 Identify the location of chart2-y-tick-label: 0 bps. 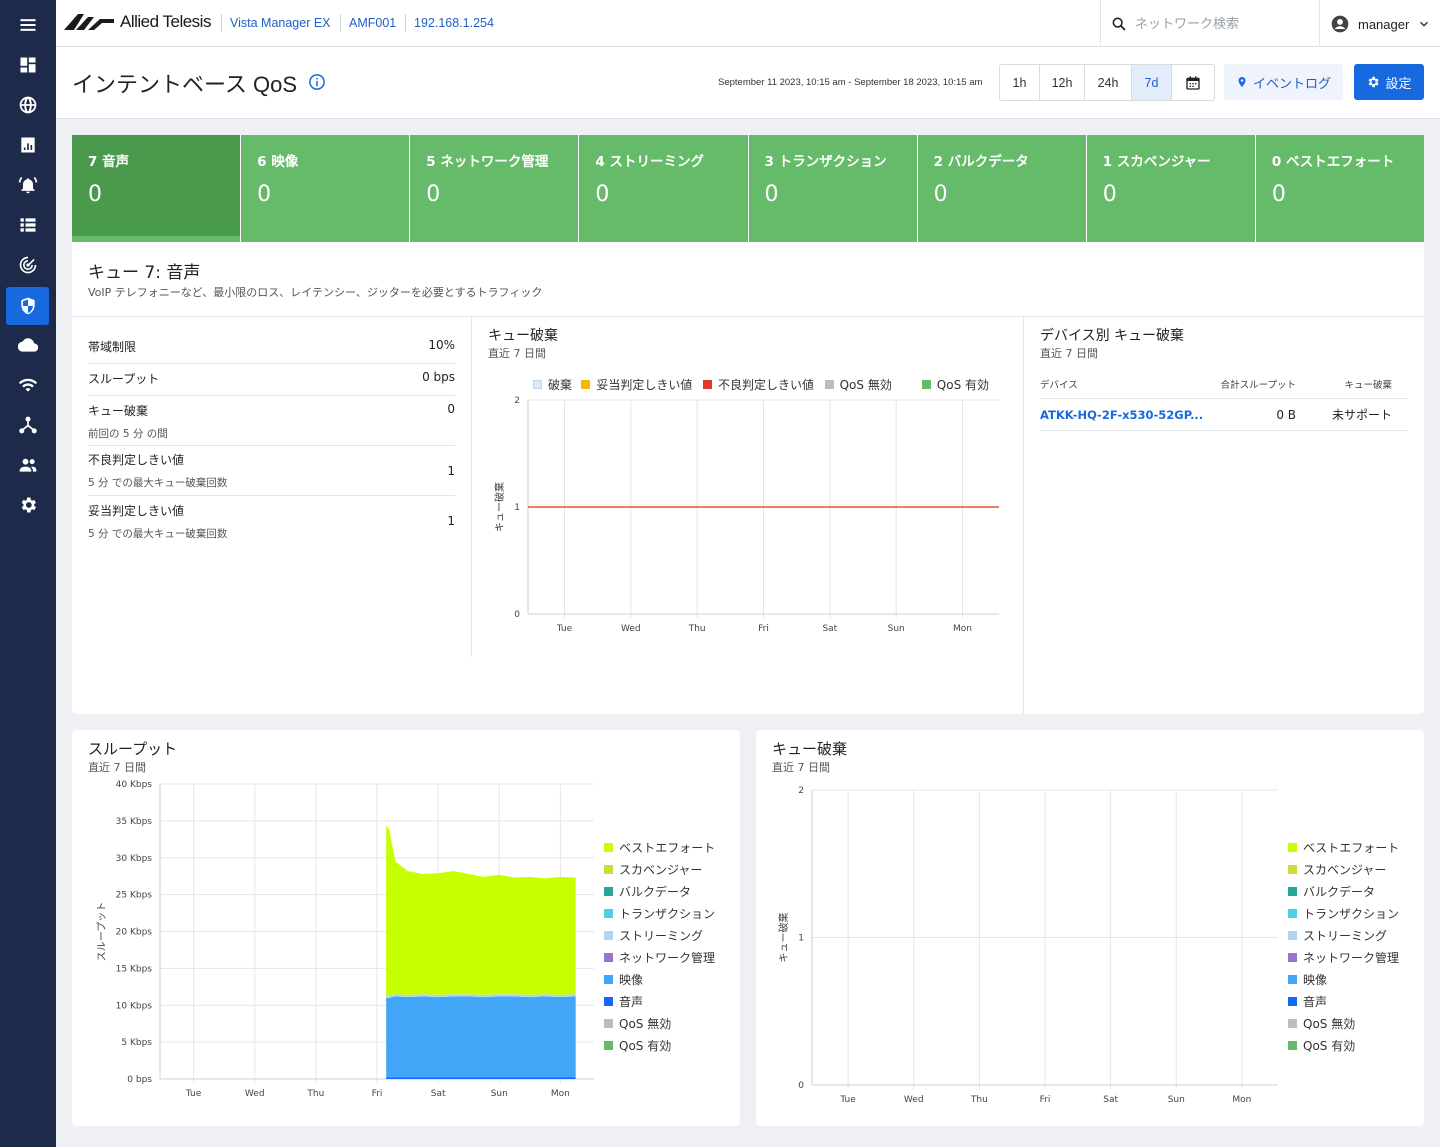
(139, 1080).